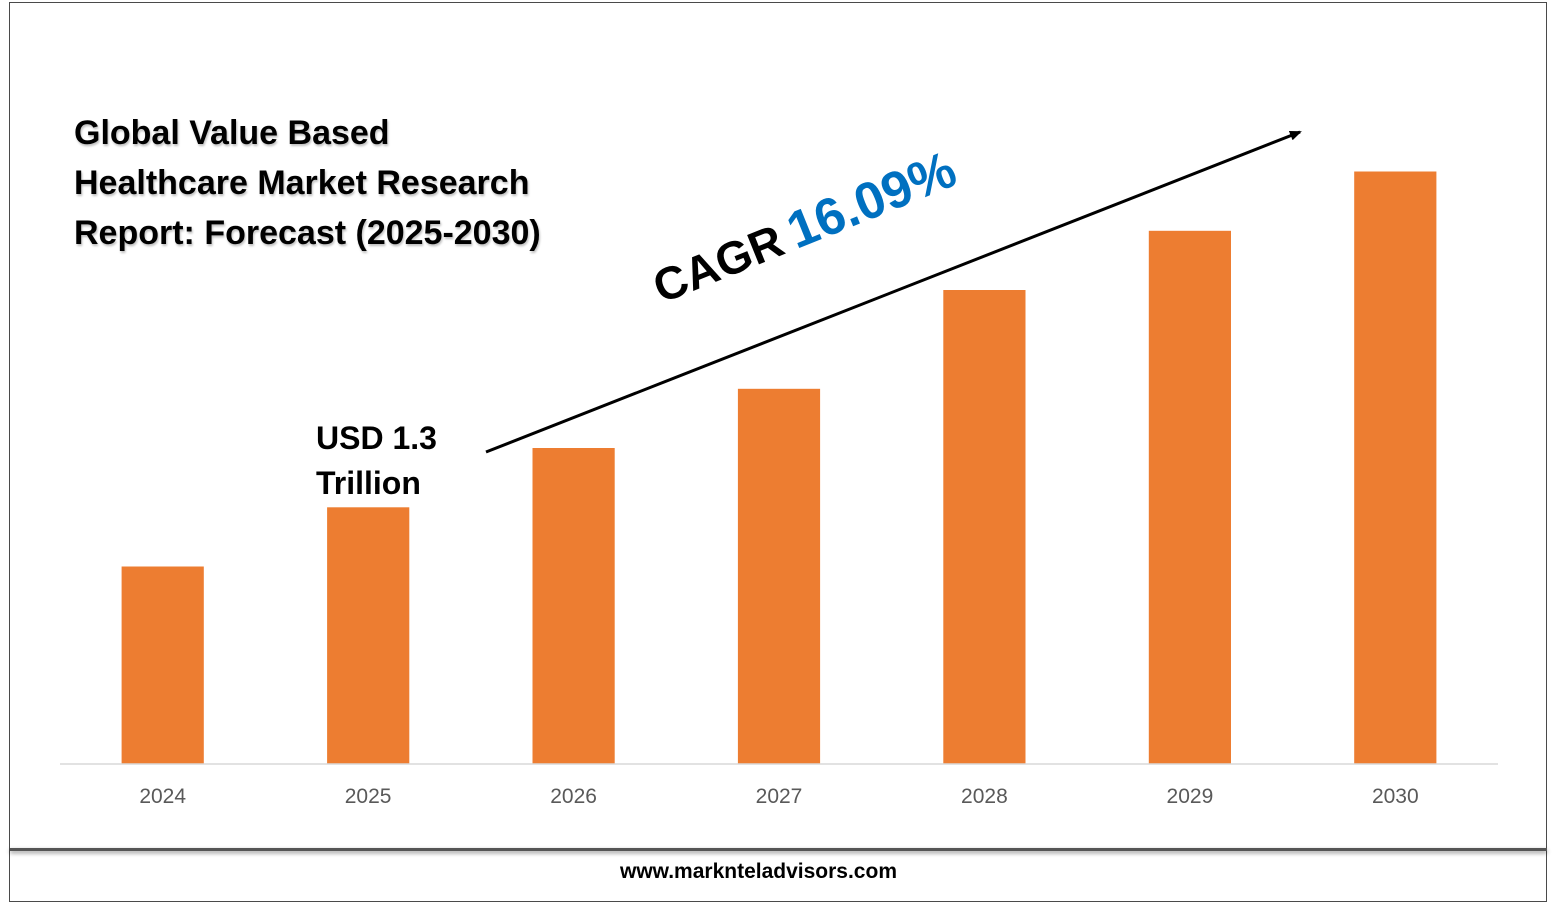 Image resolution: width=1557 pixels, height=906 pixels. Describe the element at coordinates (1190, 796) in the screenshot. I see `x-tick-label-2029: 2029` at that location.